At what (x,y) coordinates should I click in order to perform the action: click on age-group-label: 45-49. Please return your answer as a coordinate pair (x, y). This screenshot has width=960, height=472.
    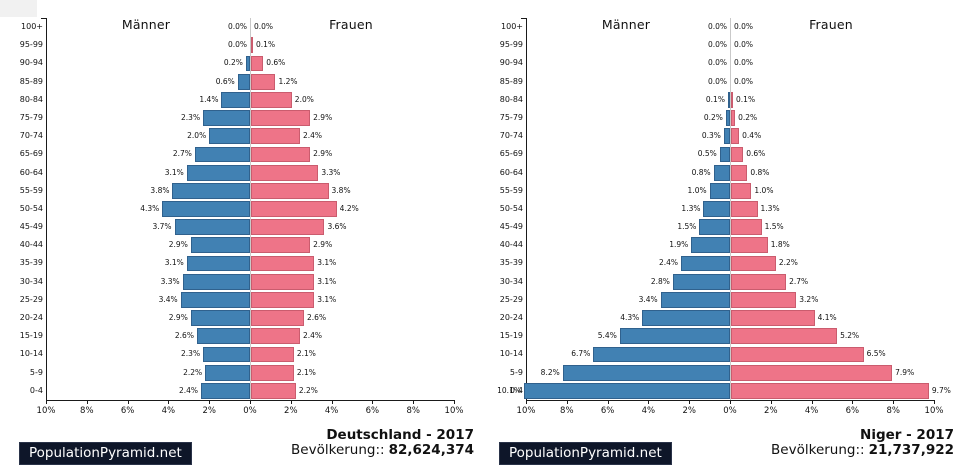
    Looking at the image, I should click on (511, 227).